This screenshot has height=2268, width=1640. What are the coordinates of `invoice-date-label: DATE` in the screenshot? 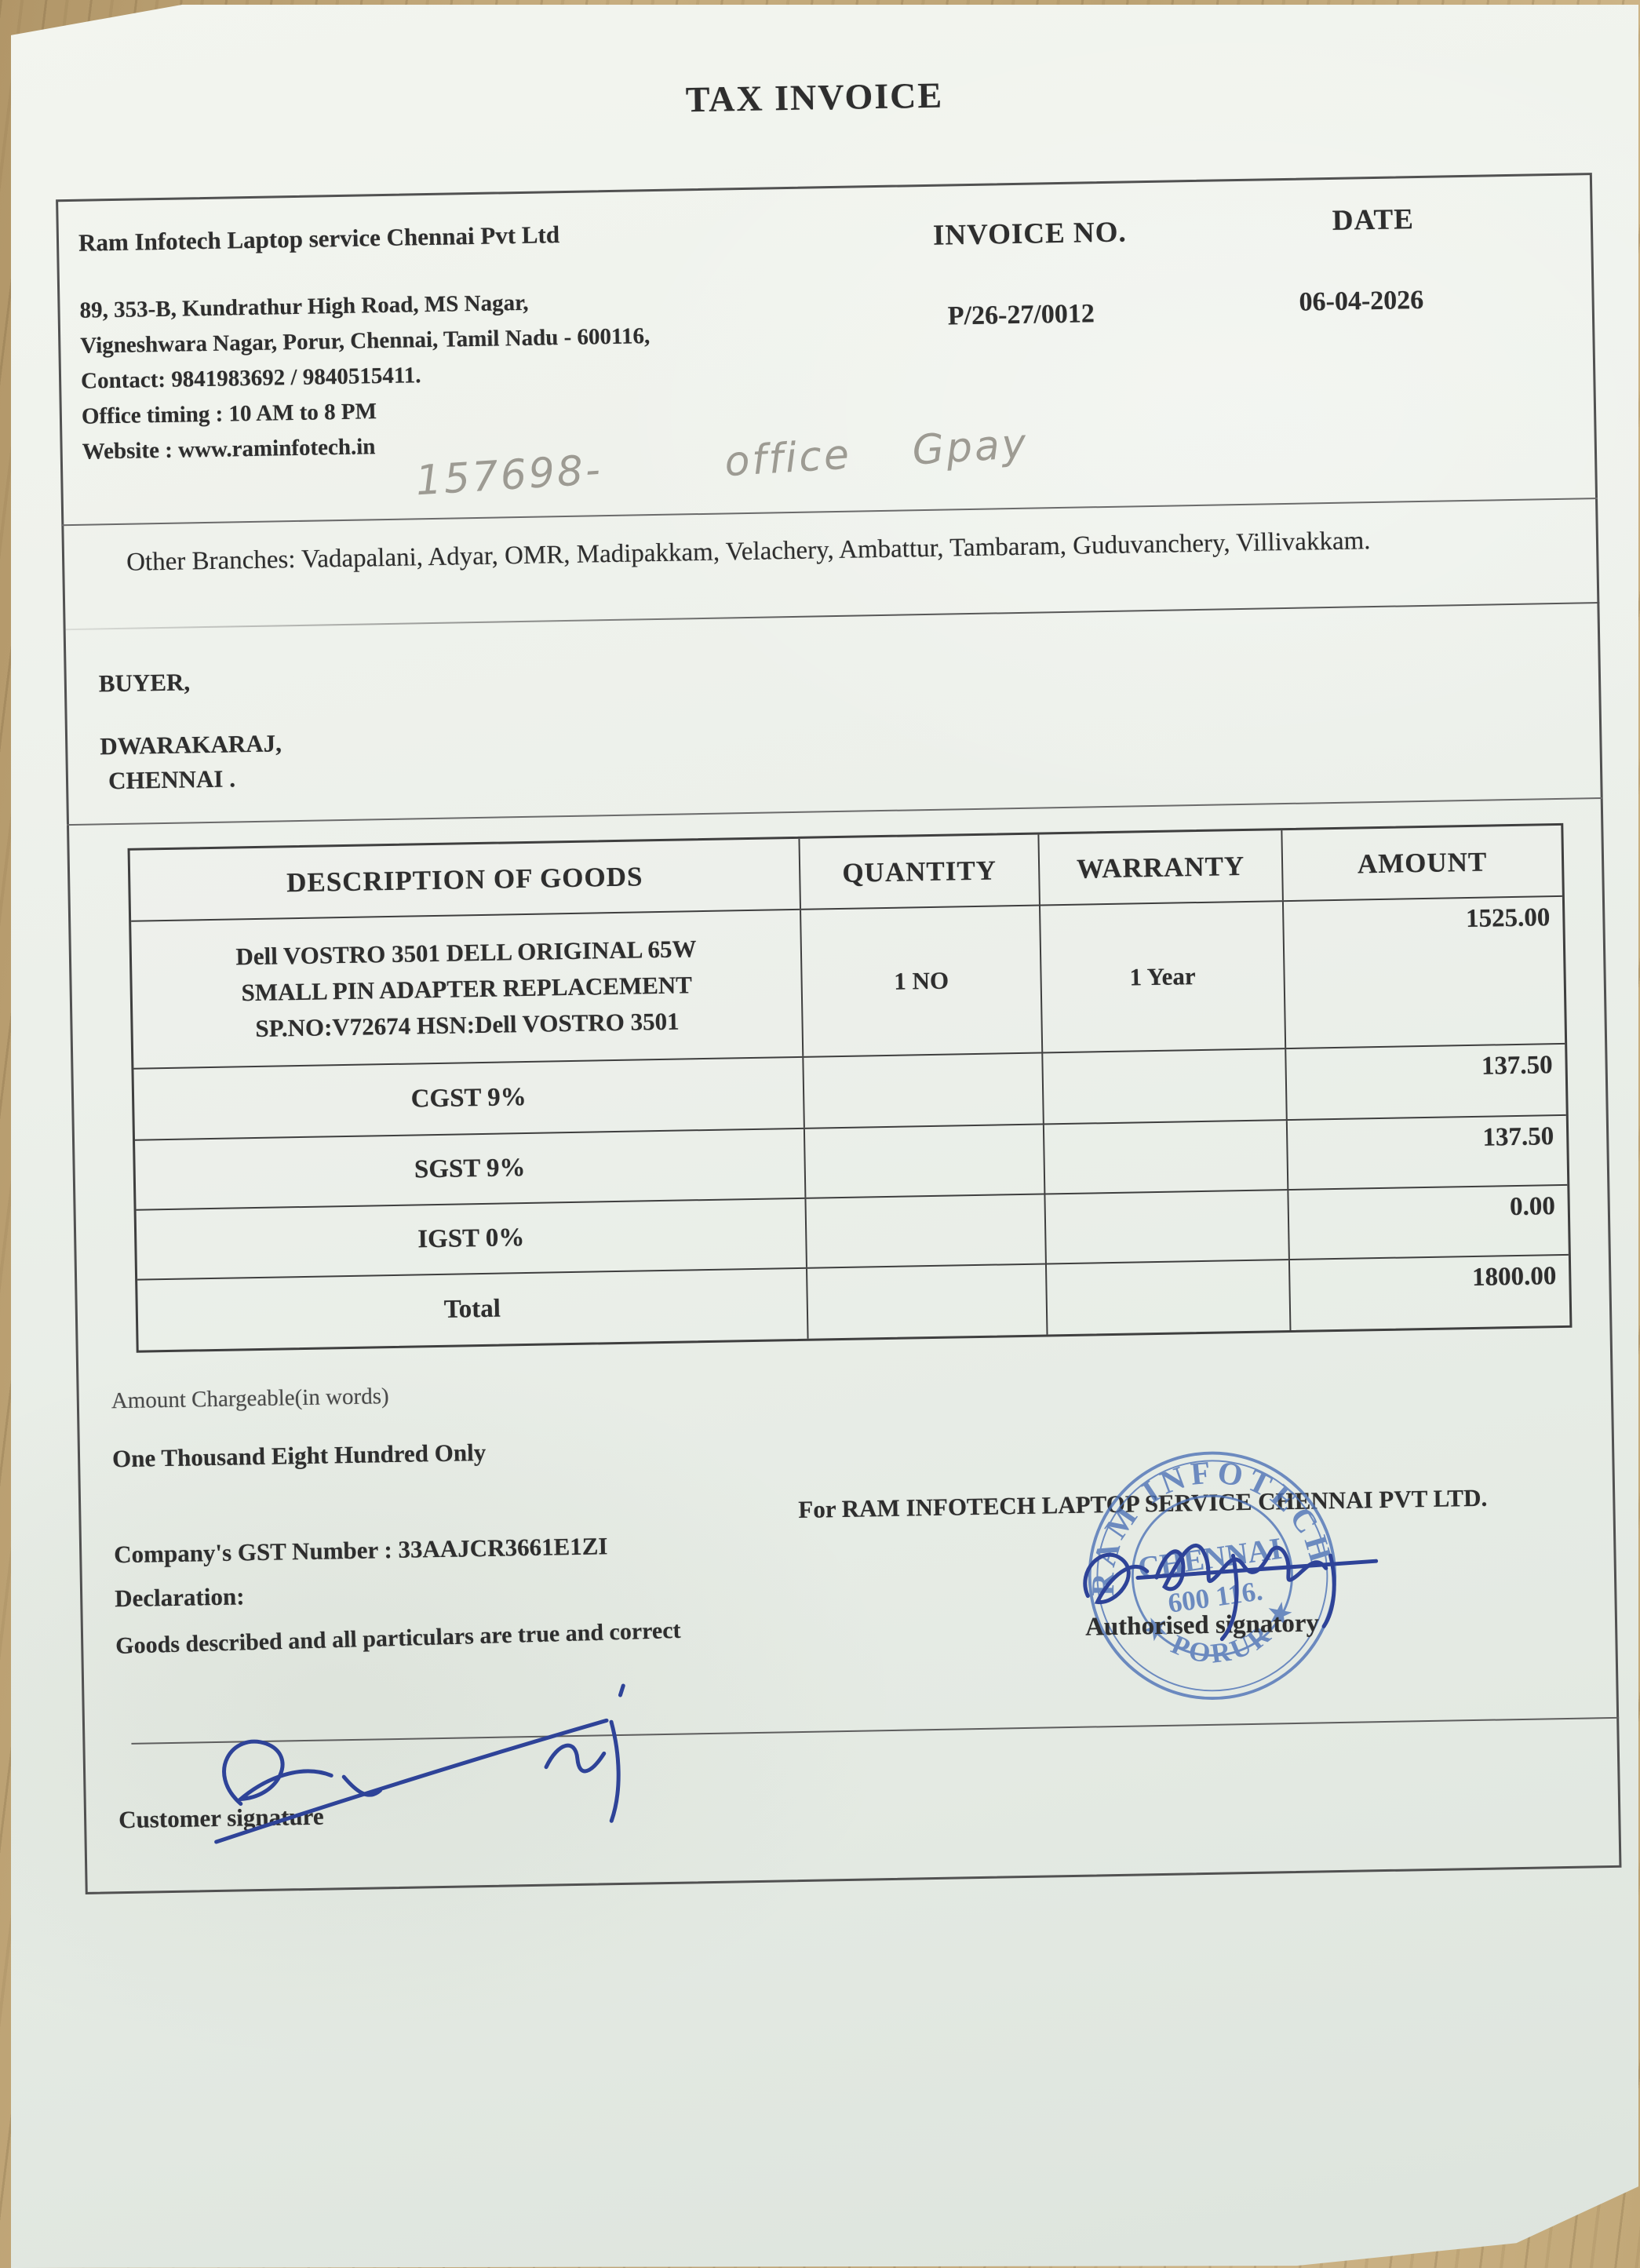 It's located at (1373, 220).